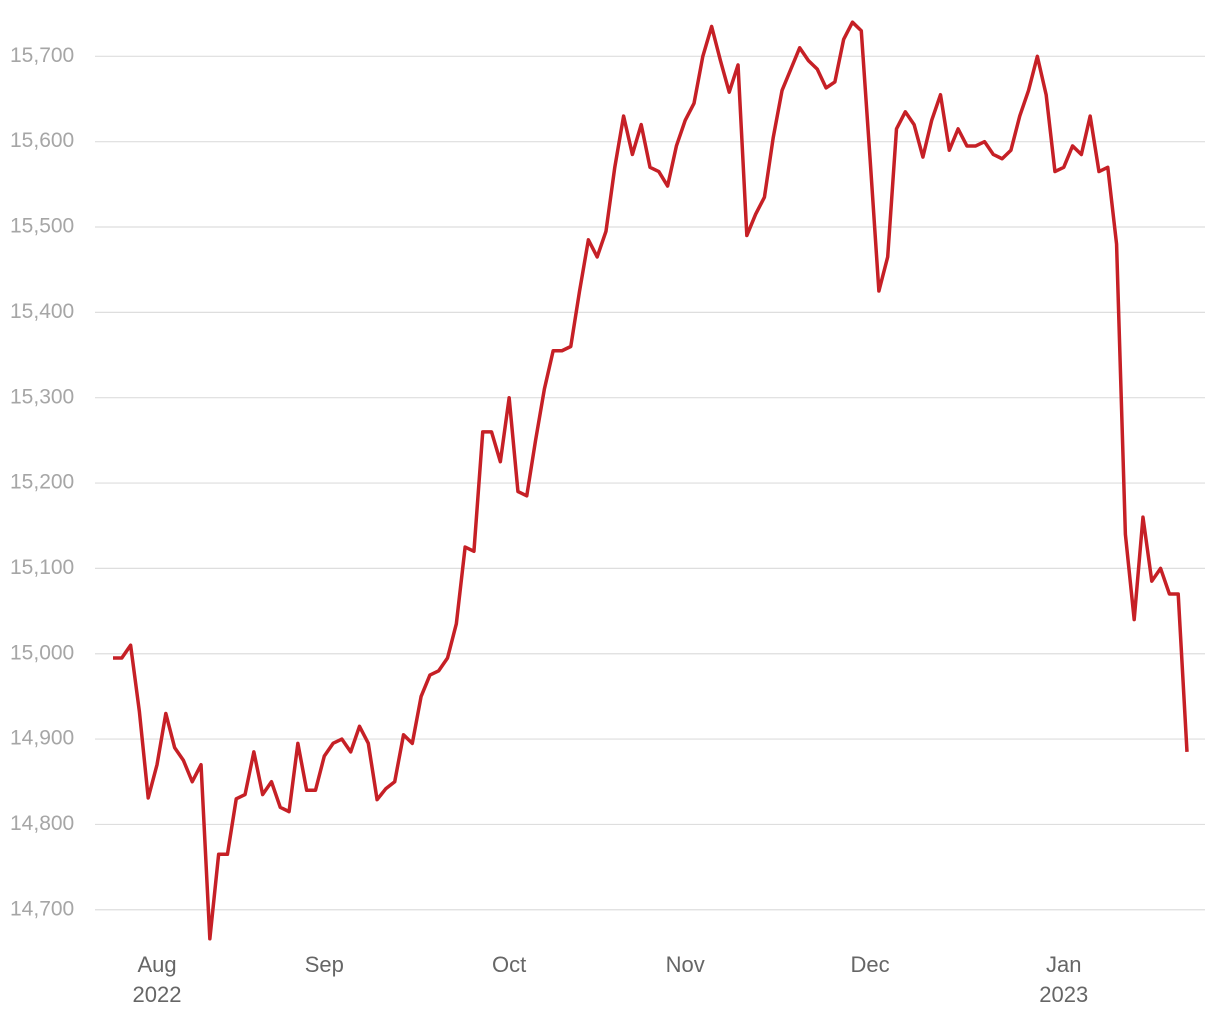  What do you see at coordinates (42, 226) in the screenshot?
I see `y-tick-label: 15,500` at bounding box center [42, 226].